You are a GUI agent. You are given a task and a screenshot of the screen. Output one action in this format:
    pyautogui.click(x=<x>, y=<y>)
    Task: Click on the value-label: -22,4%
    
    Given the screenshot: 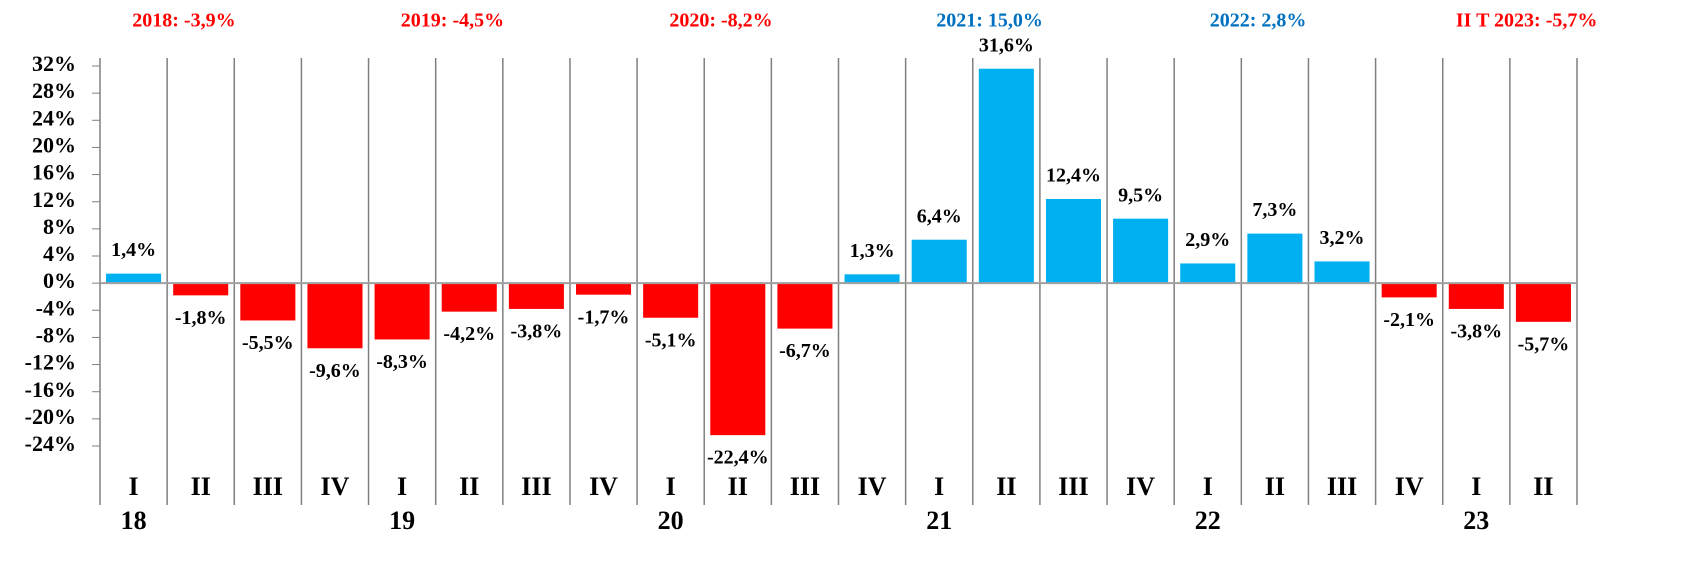 What is the action you would take?
    pyautogui.click(x=738, y=458)
    